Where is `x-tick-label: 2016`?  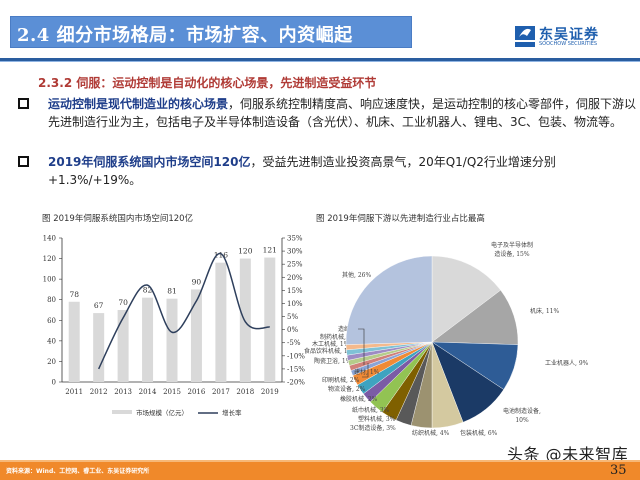 x-tick-label: 2016 is located at coordinates (197, 392).